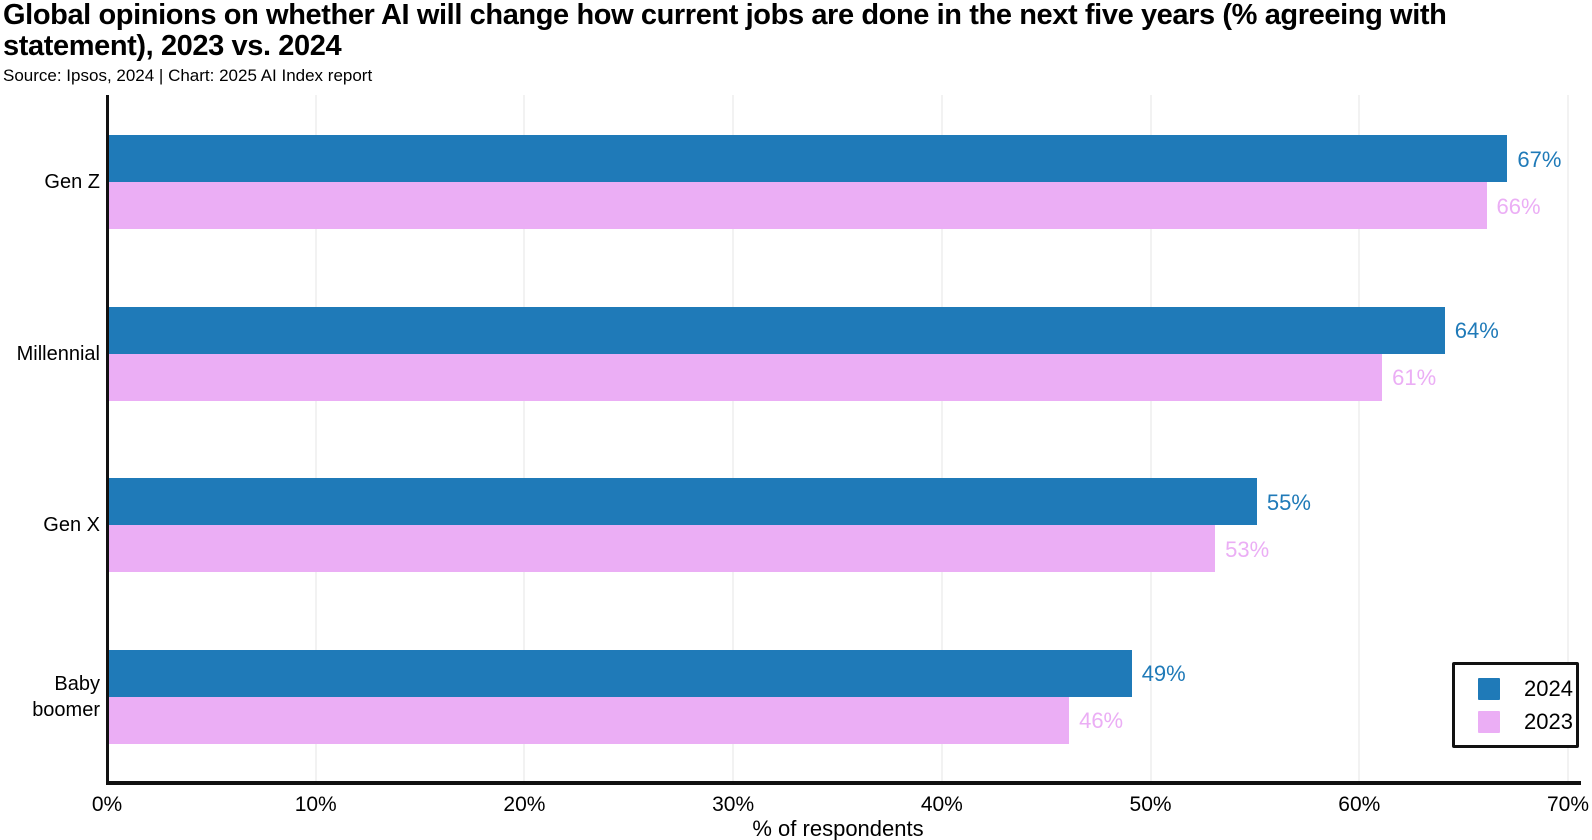  Describe the element at coordinates (72, 182) in the screenshot. I see `category-label-gen-z: Gen Z` at that location.